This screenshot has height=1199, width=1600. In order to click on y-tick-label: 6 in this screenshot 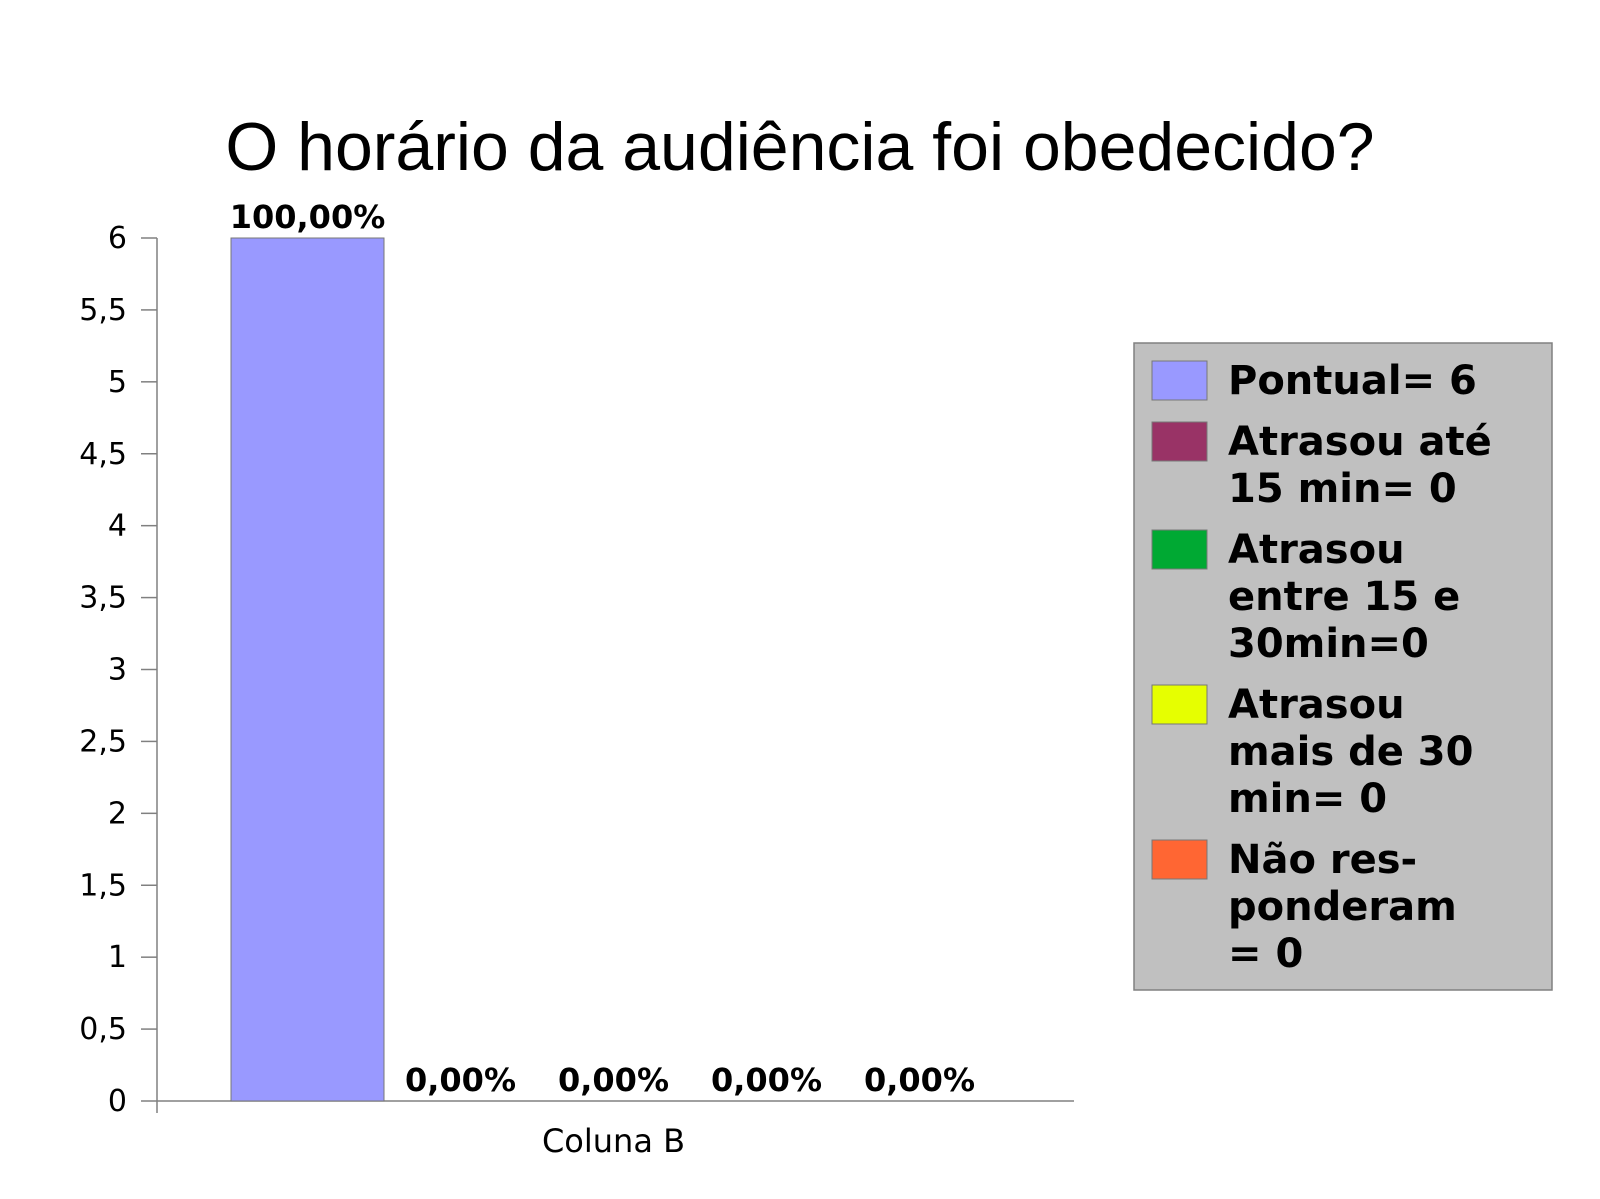, I will do `click(117, 238)`.